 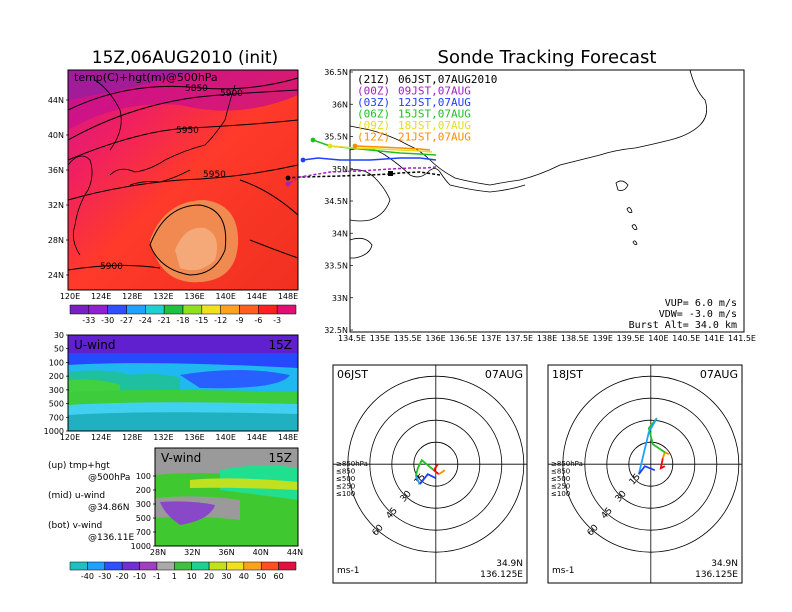 What do you see at coordinates (56, 100) in the screenshot?
I see `left-map-ytick: 44N` at bounding box center [56, 100].